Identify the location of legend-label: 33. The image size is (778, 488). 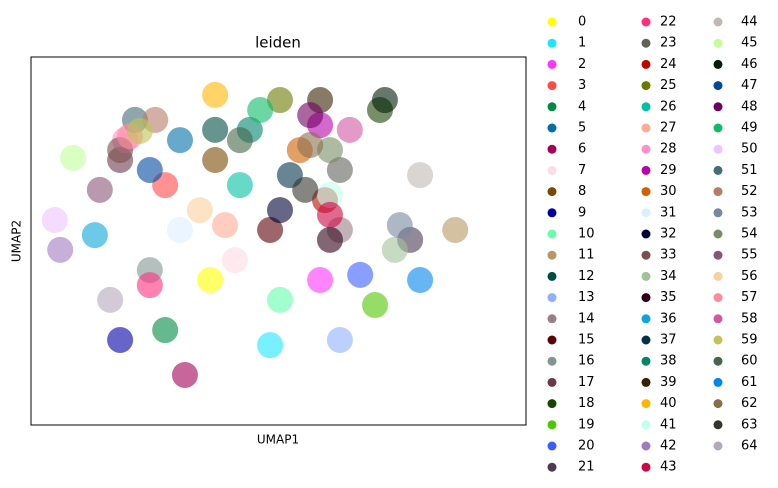
(668, 255).